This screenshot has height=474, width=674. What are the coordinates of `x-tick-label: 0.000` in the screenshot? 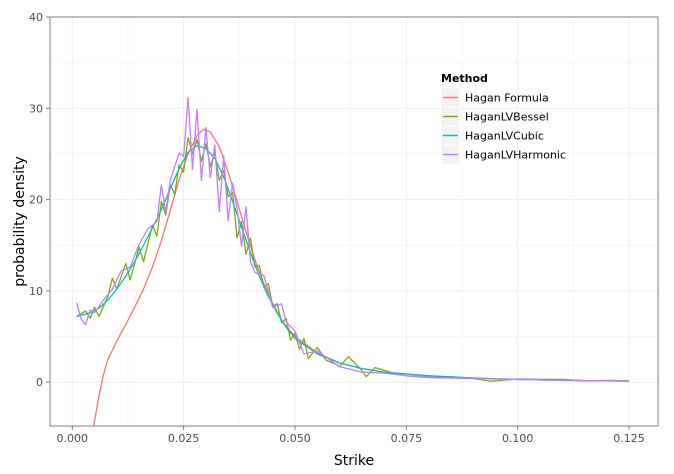 It's located at (73, 438).